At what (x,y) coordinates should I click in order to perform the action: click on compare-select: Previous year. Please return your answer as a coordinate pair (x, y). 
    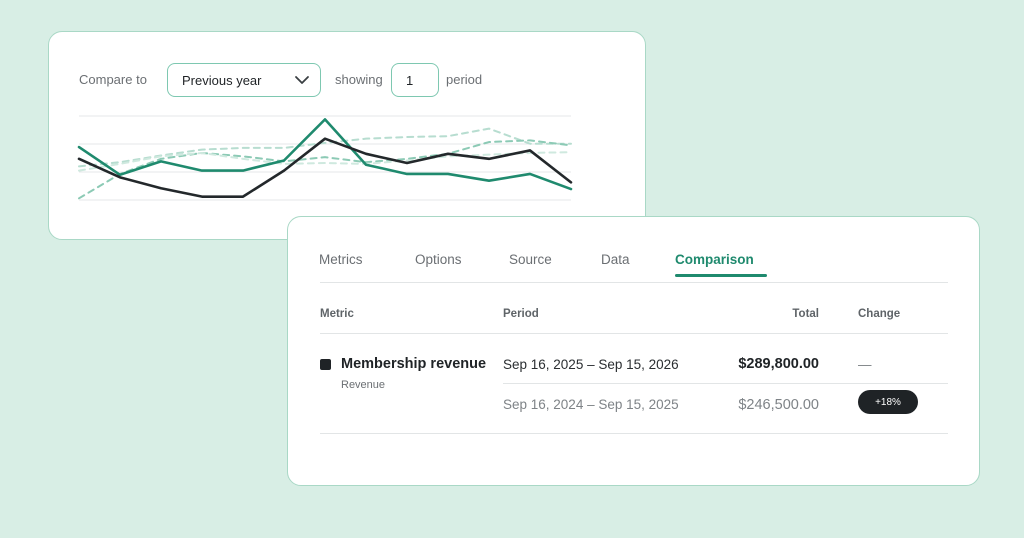
    Looking at the image, I should click on (244, 80).